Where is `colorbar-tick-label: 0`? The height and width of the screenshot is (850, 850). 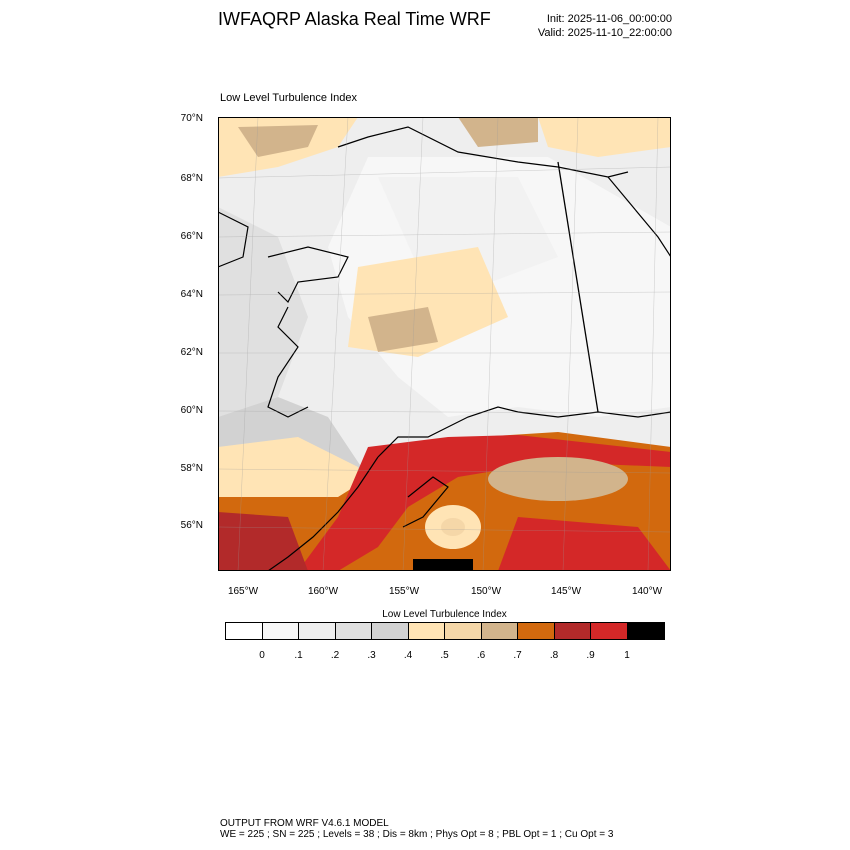
colorbar-tick-label: 0 is located at coordinates (262, 655).